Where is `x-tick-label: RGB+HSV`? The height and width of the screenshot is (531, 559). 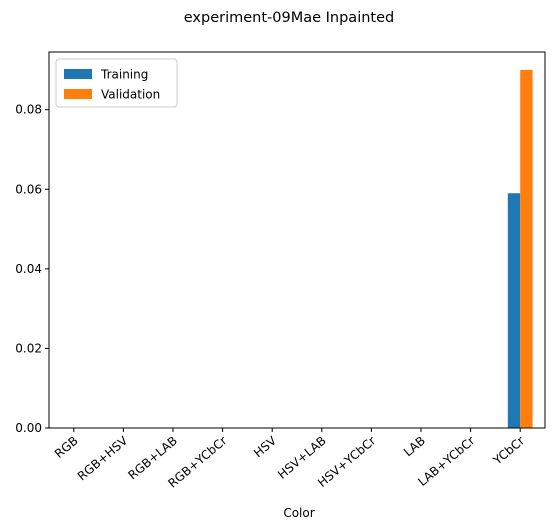
x-tick-label: RGB+HSV is located at coordinates (103, 458).